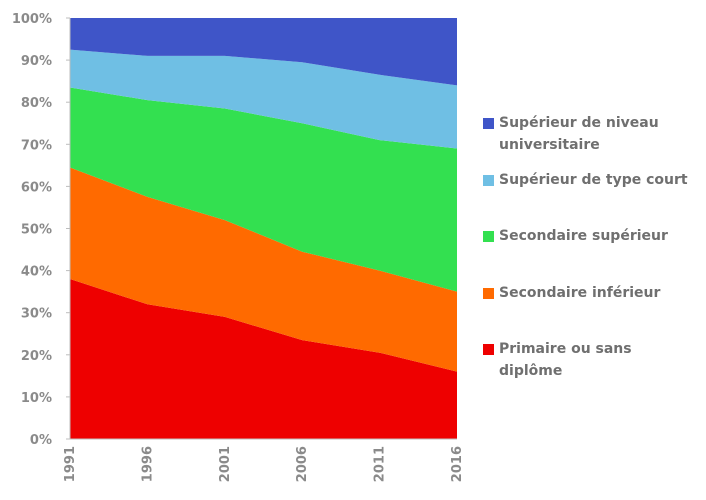 This screenshot has width=706, height=500. I want to click on legend-item: Supérieur de type court, so click(585, 180).